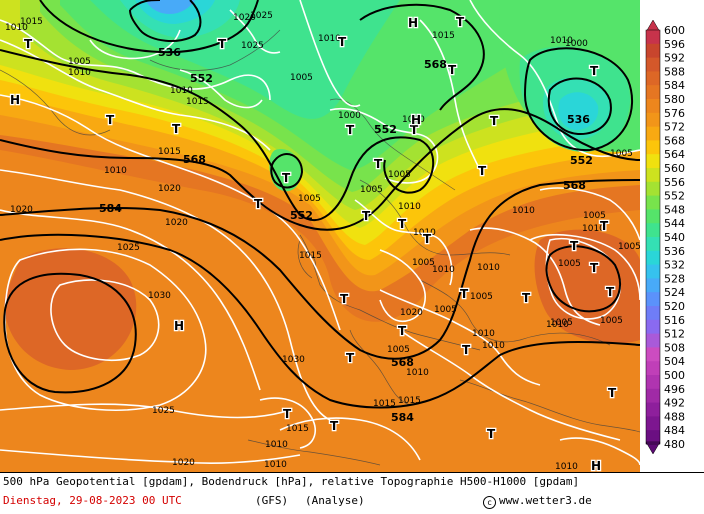 The width and height of the screenshot is (704, 514). I want to click on pressure-label: 1030, so click(159, 296).